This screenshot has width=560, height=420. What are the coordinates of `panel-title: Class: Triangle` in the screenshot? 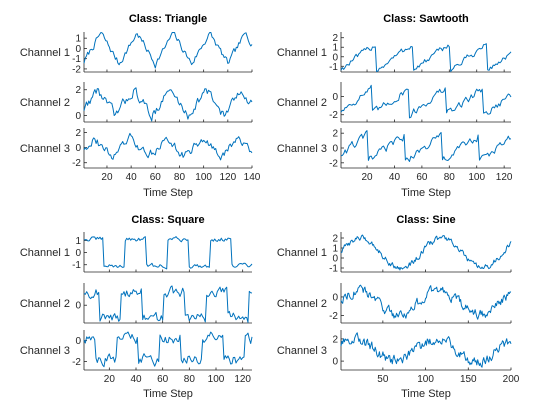 It's located at (168, 19).